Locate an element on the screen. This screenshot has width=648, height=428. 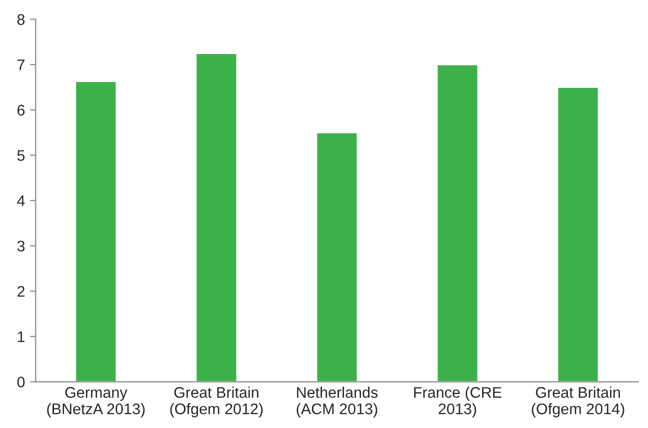
y-tick-label: 6 is located at coordinates (21, 110).